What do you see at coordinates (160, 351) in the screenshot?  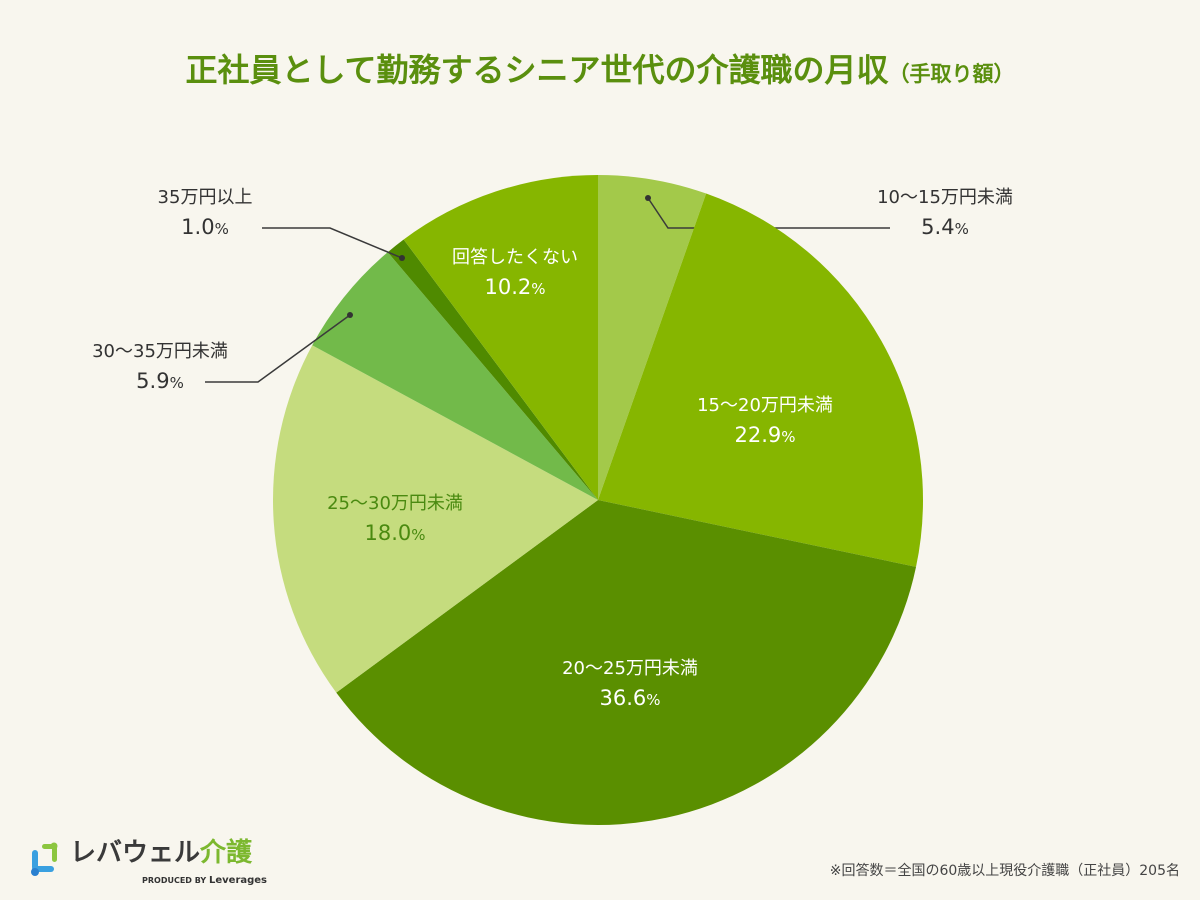 I see `slice-label-category: 30〜35万円未満` at bounding box center [160, 351].